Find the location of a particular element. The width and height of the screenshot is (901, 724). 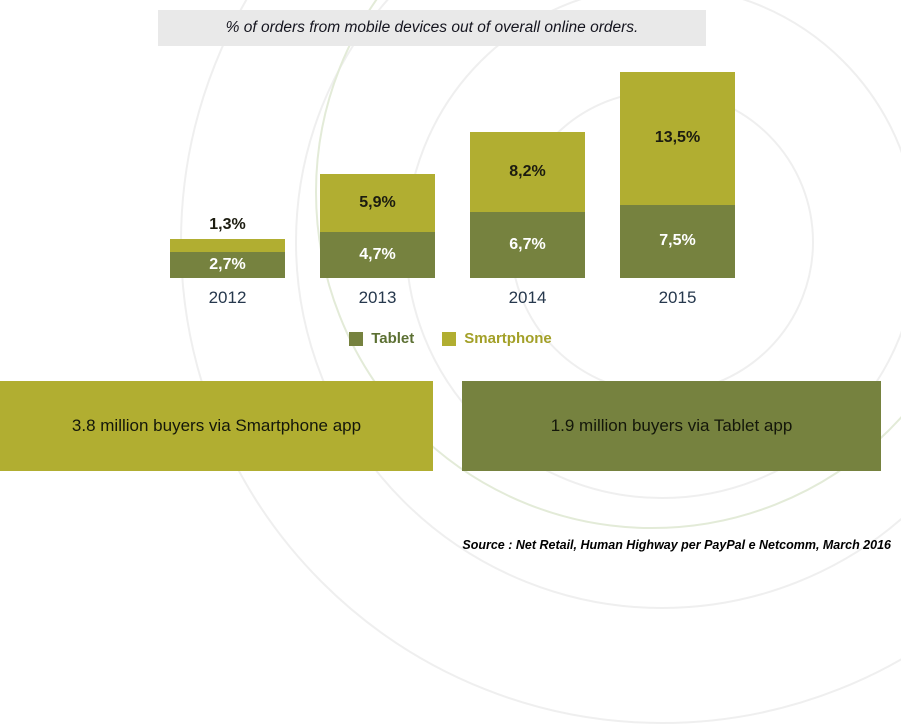

smartphone-segment: 5,9% is located at coordinates (377, 203).